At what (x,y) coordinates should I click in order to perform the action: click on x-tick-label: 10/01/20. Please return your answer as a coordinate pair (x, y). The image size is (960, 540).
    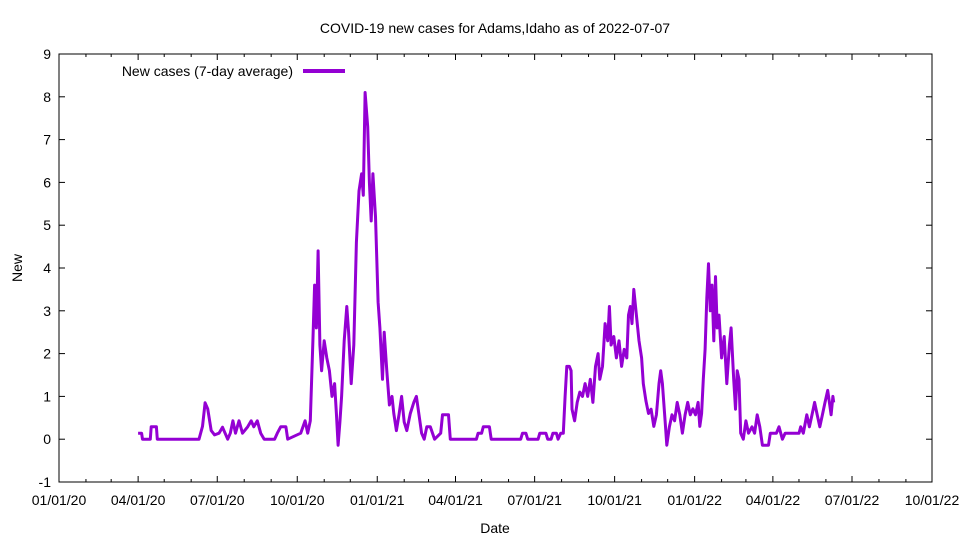
    Looking at the image, I should click on (297, 500).